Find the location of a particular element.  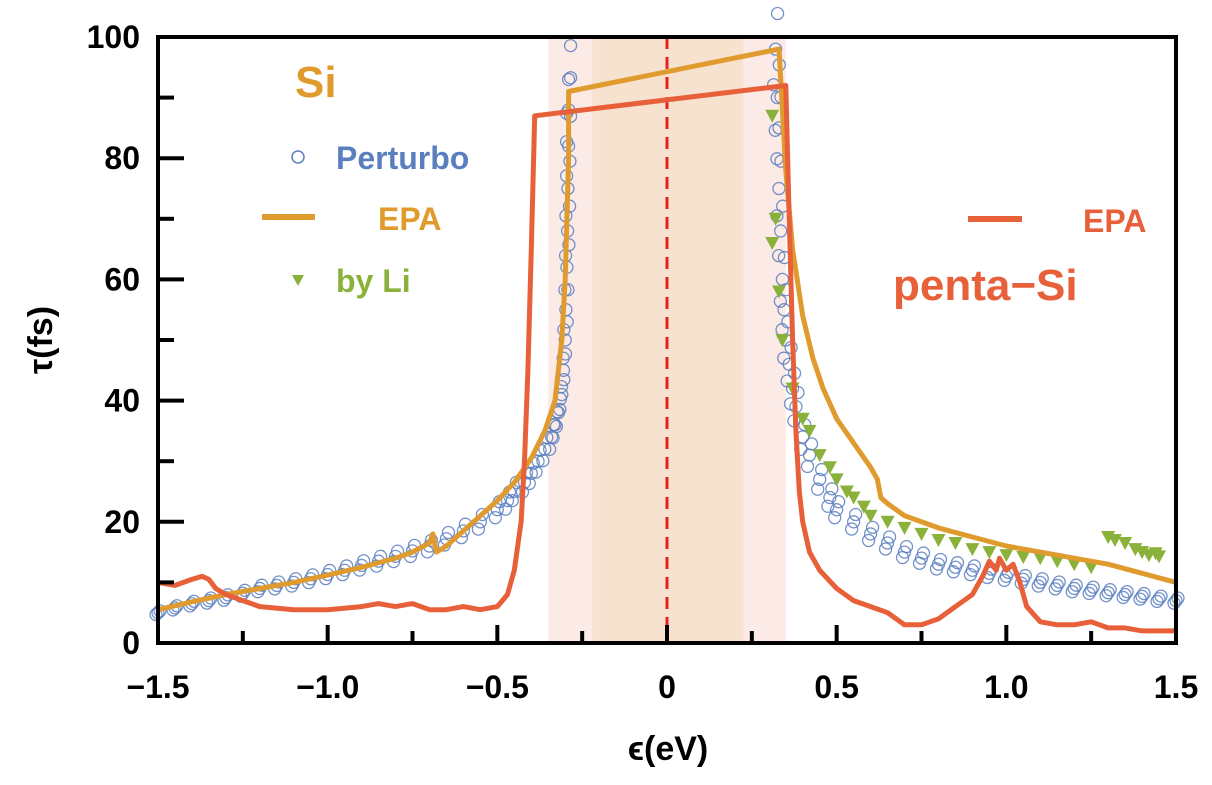

legend-label-by-li: by Li is located at coordinates (373, 281).